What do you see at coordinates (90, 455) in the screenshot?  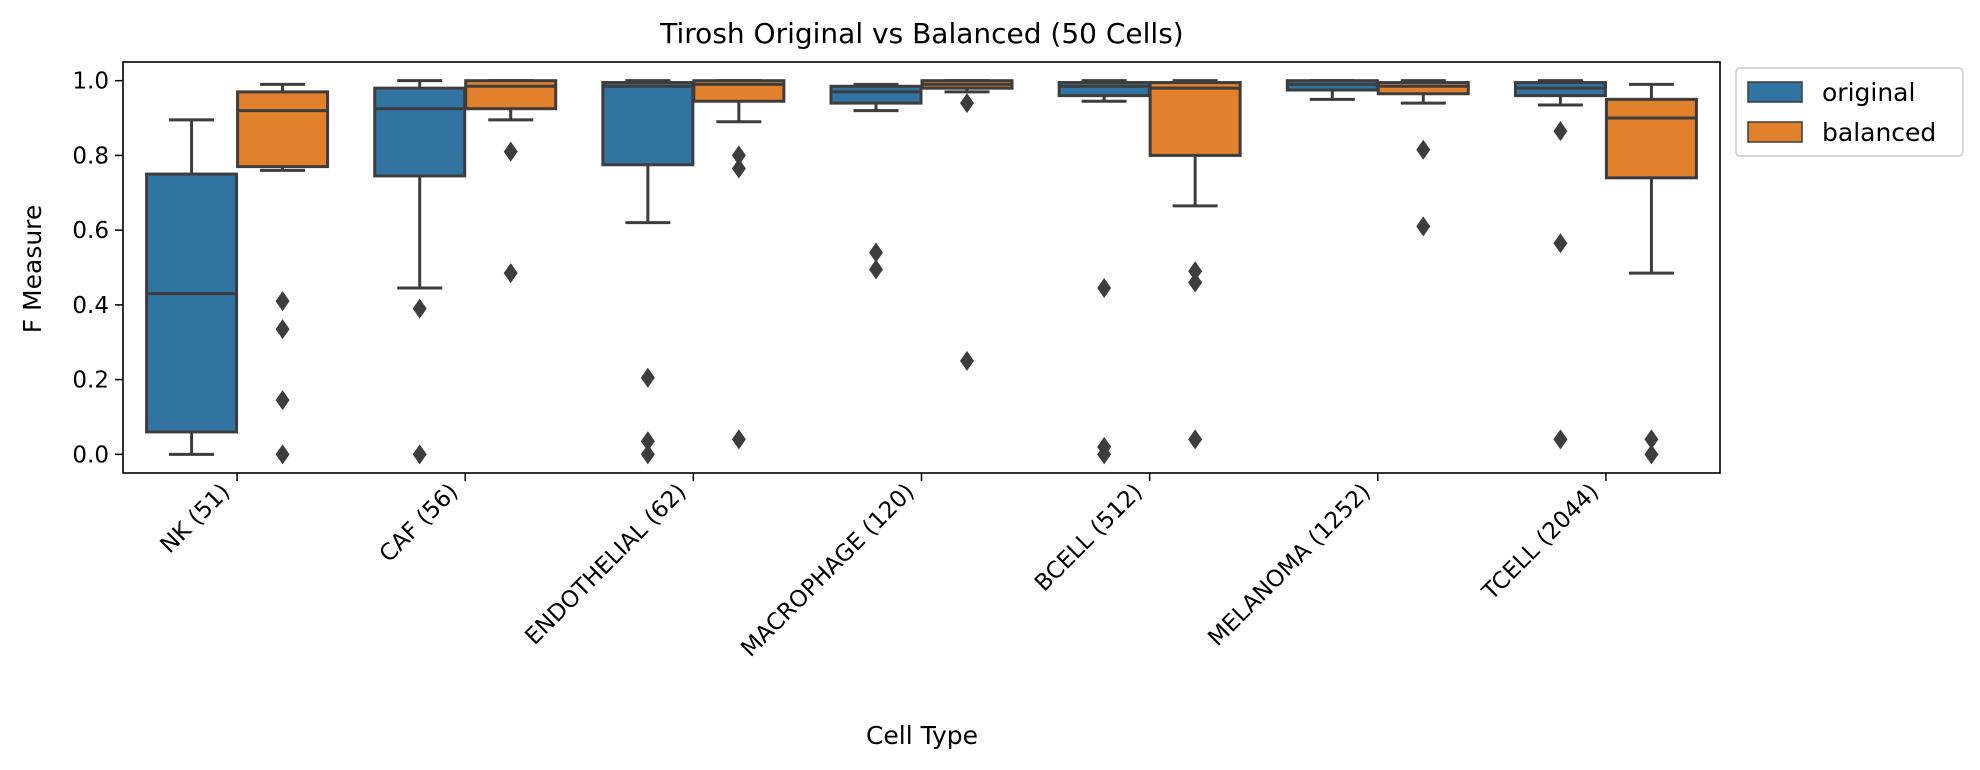 I see `y-tick-label: 0.0` at bounding box center [90, 455].